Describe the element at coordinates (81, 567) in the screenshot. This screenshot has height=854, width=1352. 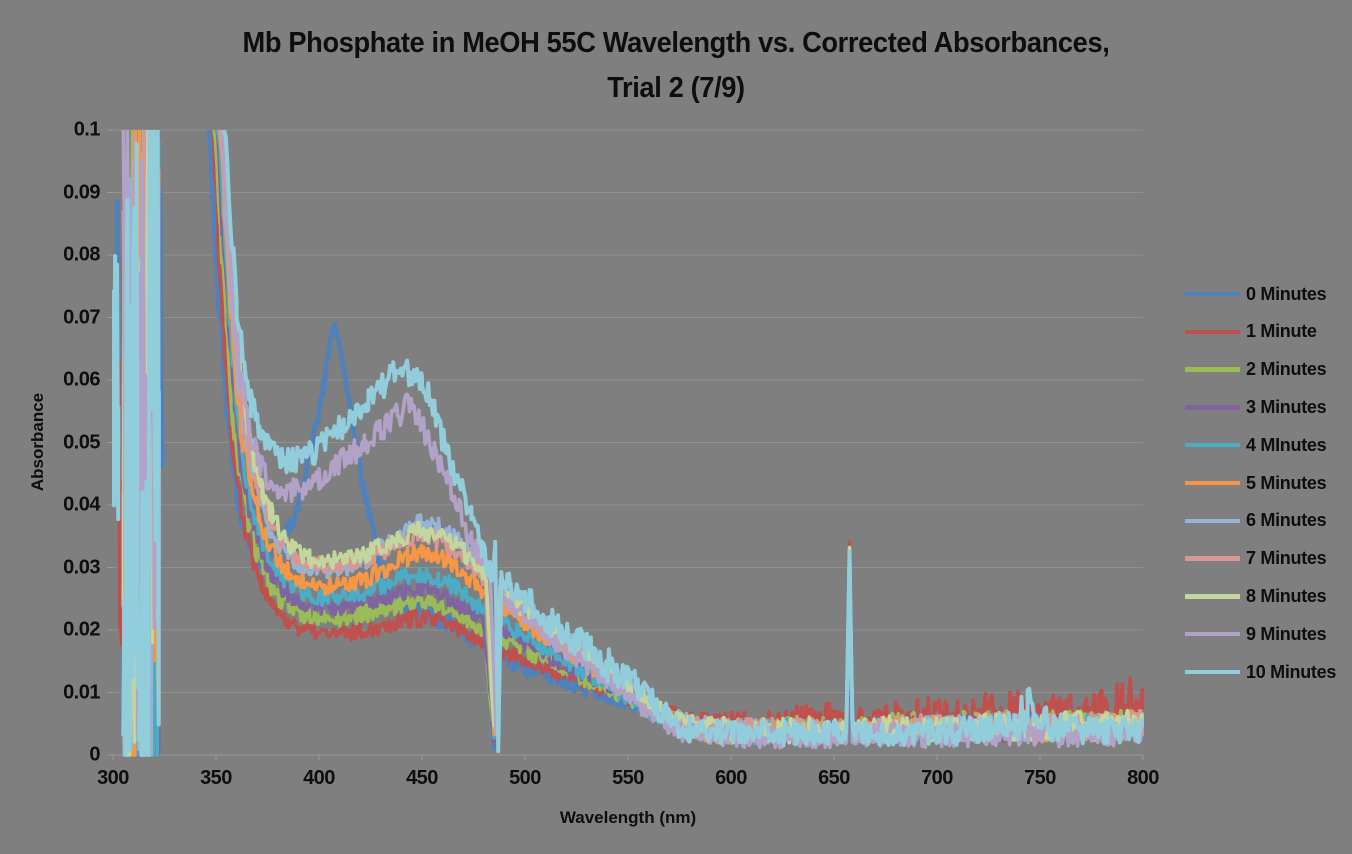
I see `y-tick-label-0.03: 0.03` at that location.